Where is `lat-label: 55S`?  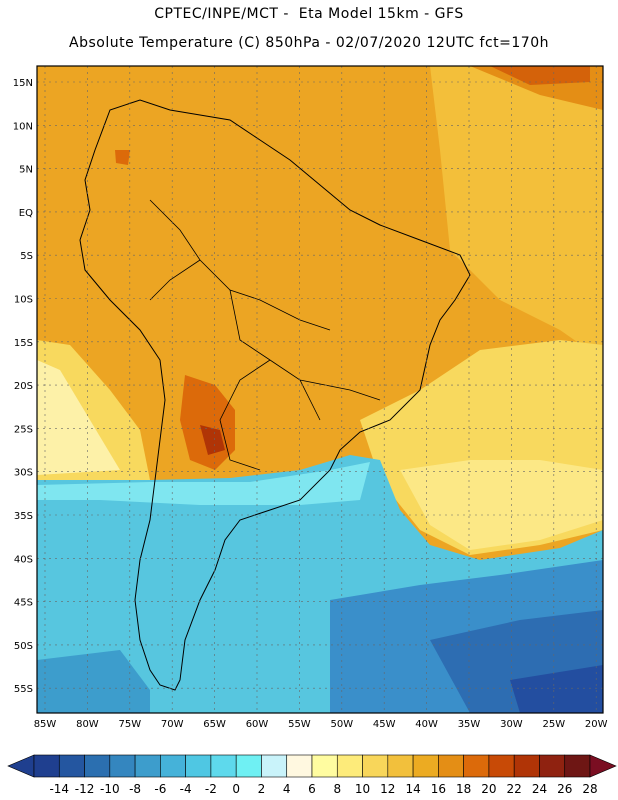 lat-label: 55S is located at coordinates (23, 689).